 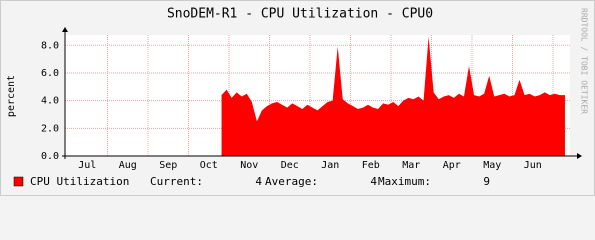 What do you see at coordinates (50, 73) in the screenshot?
I see `y-tick-label: 6.0` at bounding box center [50, 73].